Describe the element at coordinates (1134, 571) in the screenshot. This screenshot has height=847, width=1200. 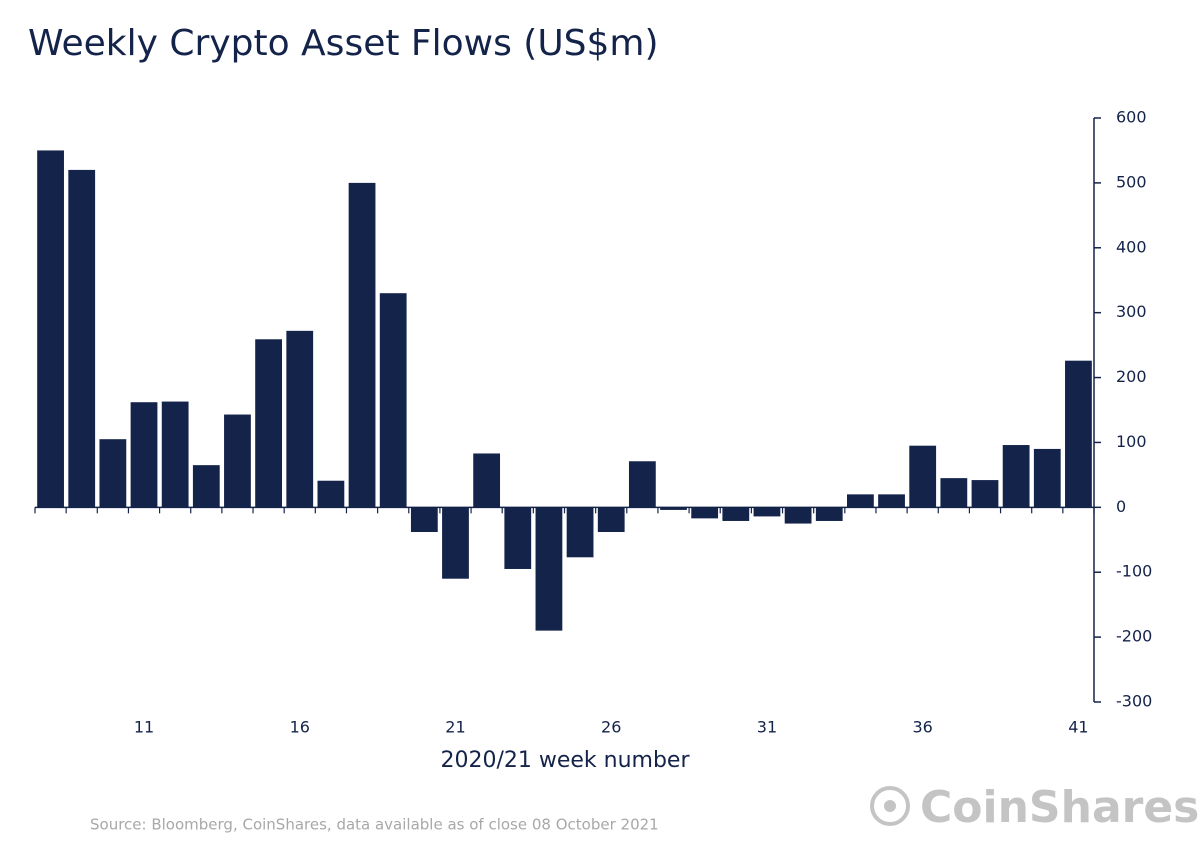
I see `y-tick-label: -100` at that location.